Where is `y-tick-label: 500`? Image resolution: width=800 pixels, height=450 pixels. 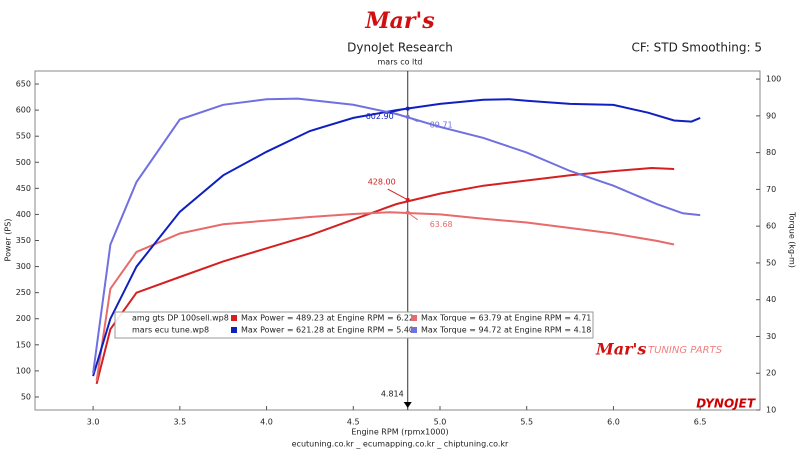
y-tick-label: 500 is located at coordinates (23, 162).